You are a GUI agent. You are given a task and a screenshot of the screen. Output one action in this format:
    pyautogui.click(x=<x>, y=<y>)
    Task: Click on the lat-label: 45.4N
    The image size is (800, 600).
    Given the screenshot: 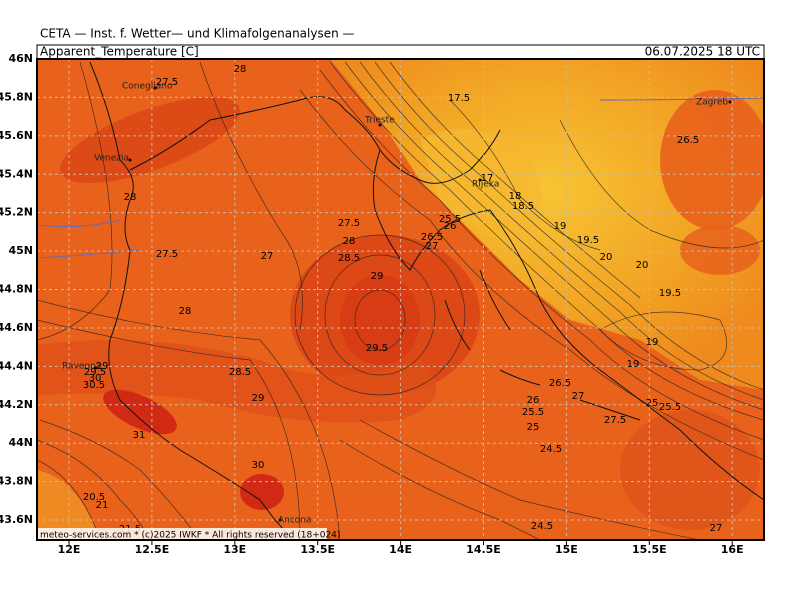 What is the action you would take?
    pyautogui.click(x=16, y=173)
    